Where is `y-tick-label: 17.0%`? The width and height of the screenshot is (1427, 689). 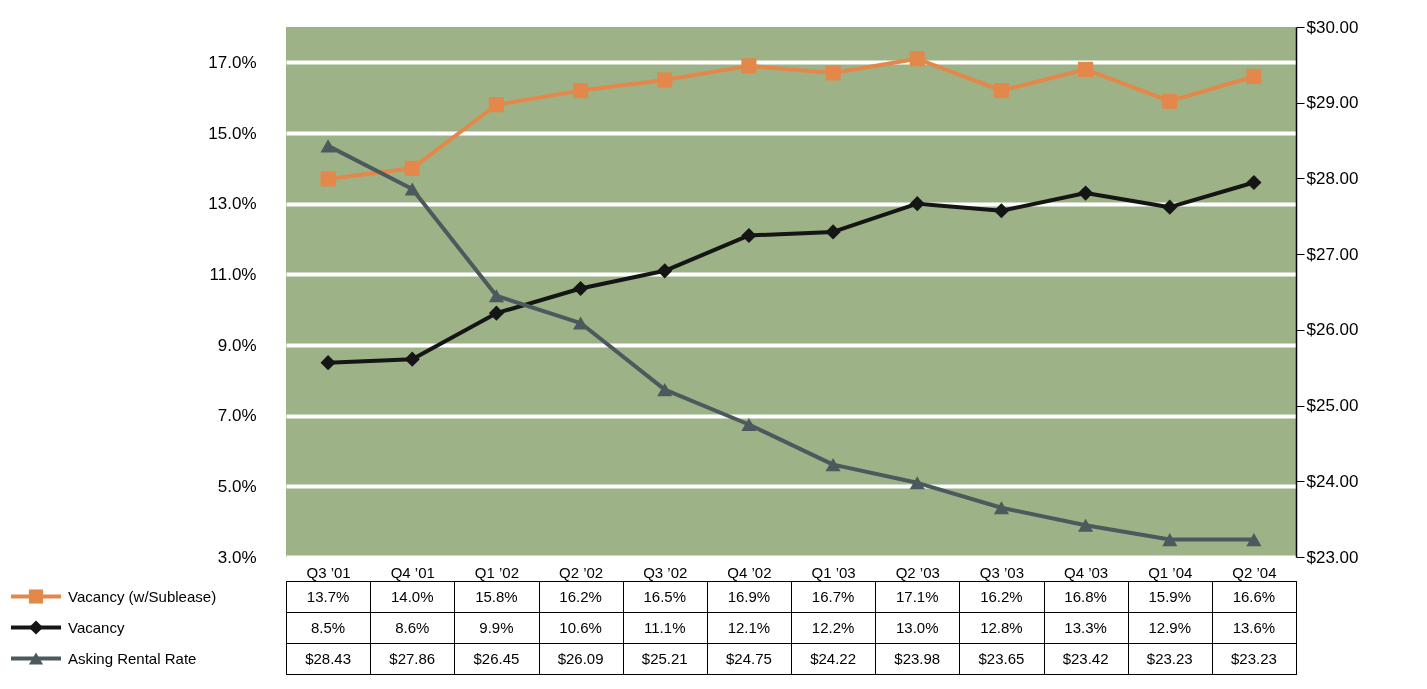 y-tick-label: 17.0% is located at coordinates (232, 62).